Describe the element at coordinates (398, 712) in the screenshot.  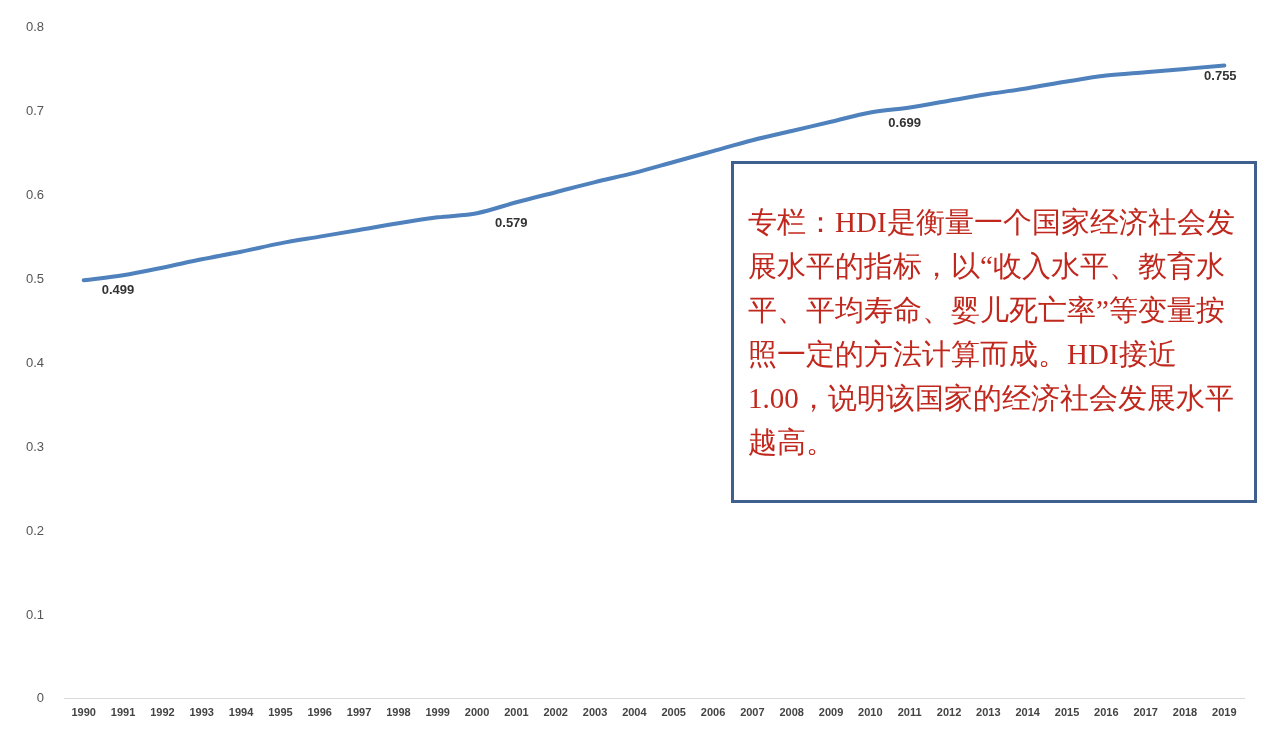
I see `x-tick-label: 1998` at that location.